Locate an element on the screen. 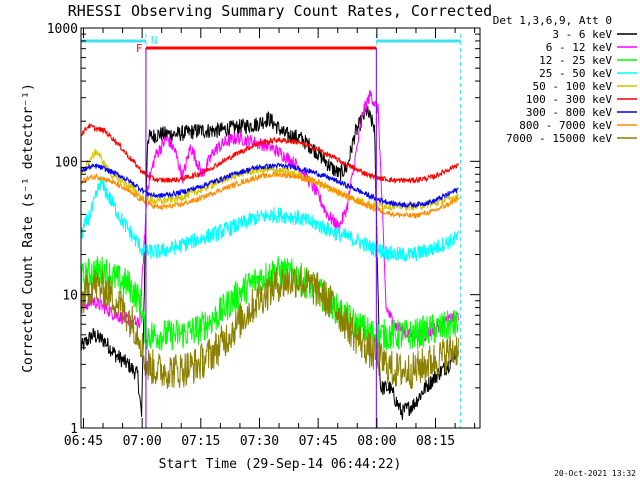  y-tick-label: 1 is located at coordinates (74, 429).